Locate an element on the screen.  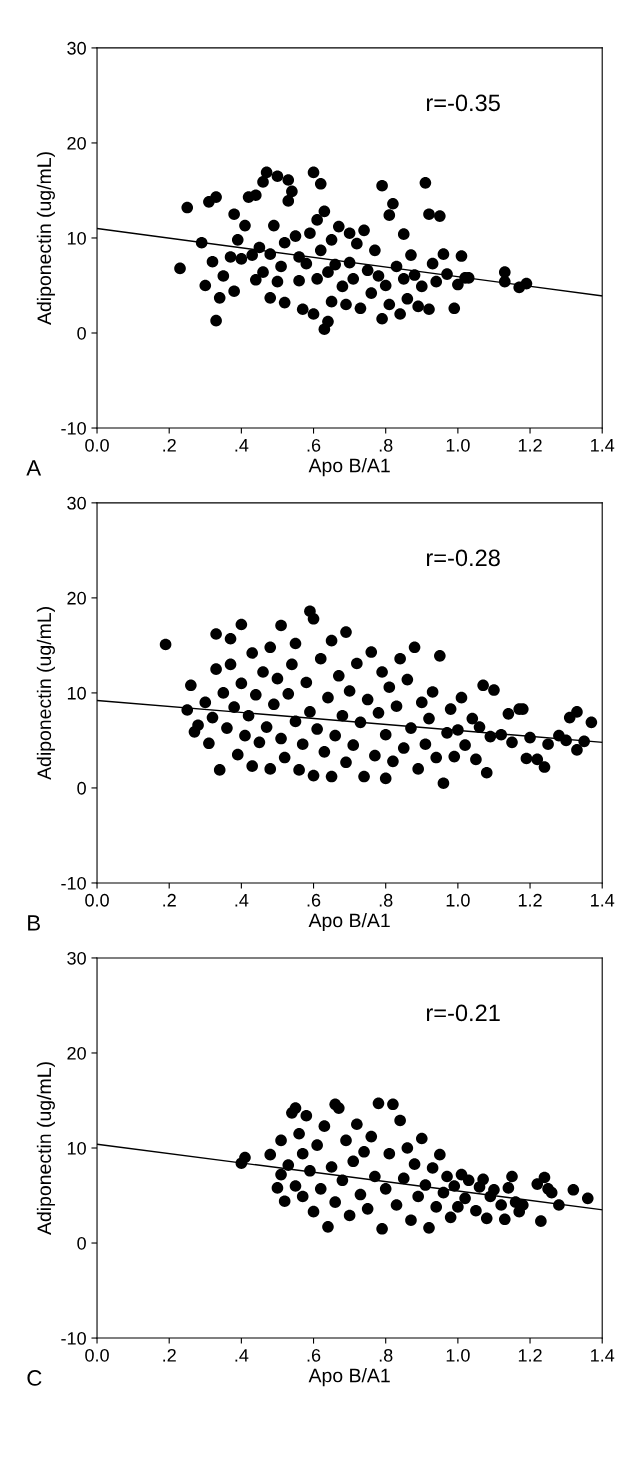
text: B is located at coordinates (34, 923).